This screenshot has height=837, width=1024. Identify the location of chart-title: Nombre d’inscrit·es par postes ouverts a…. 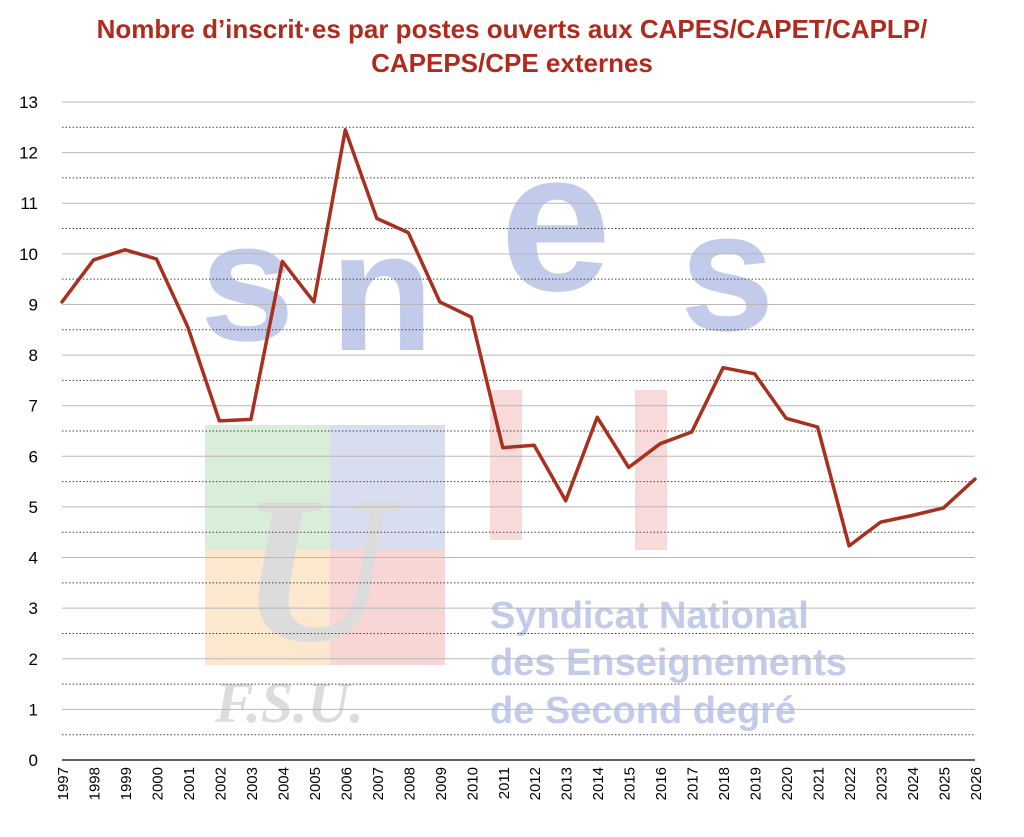
(512, 46).